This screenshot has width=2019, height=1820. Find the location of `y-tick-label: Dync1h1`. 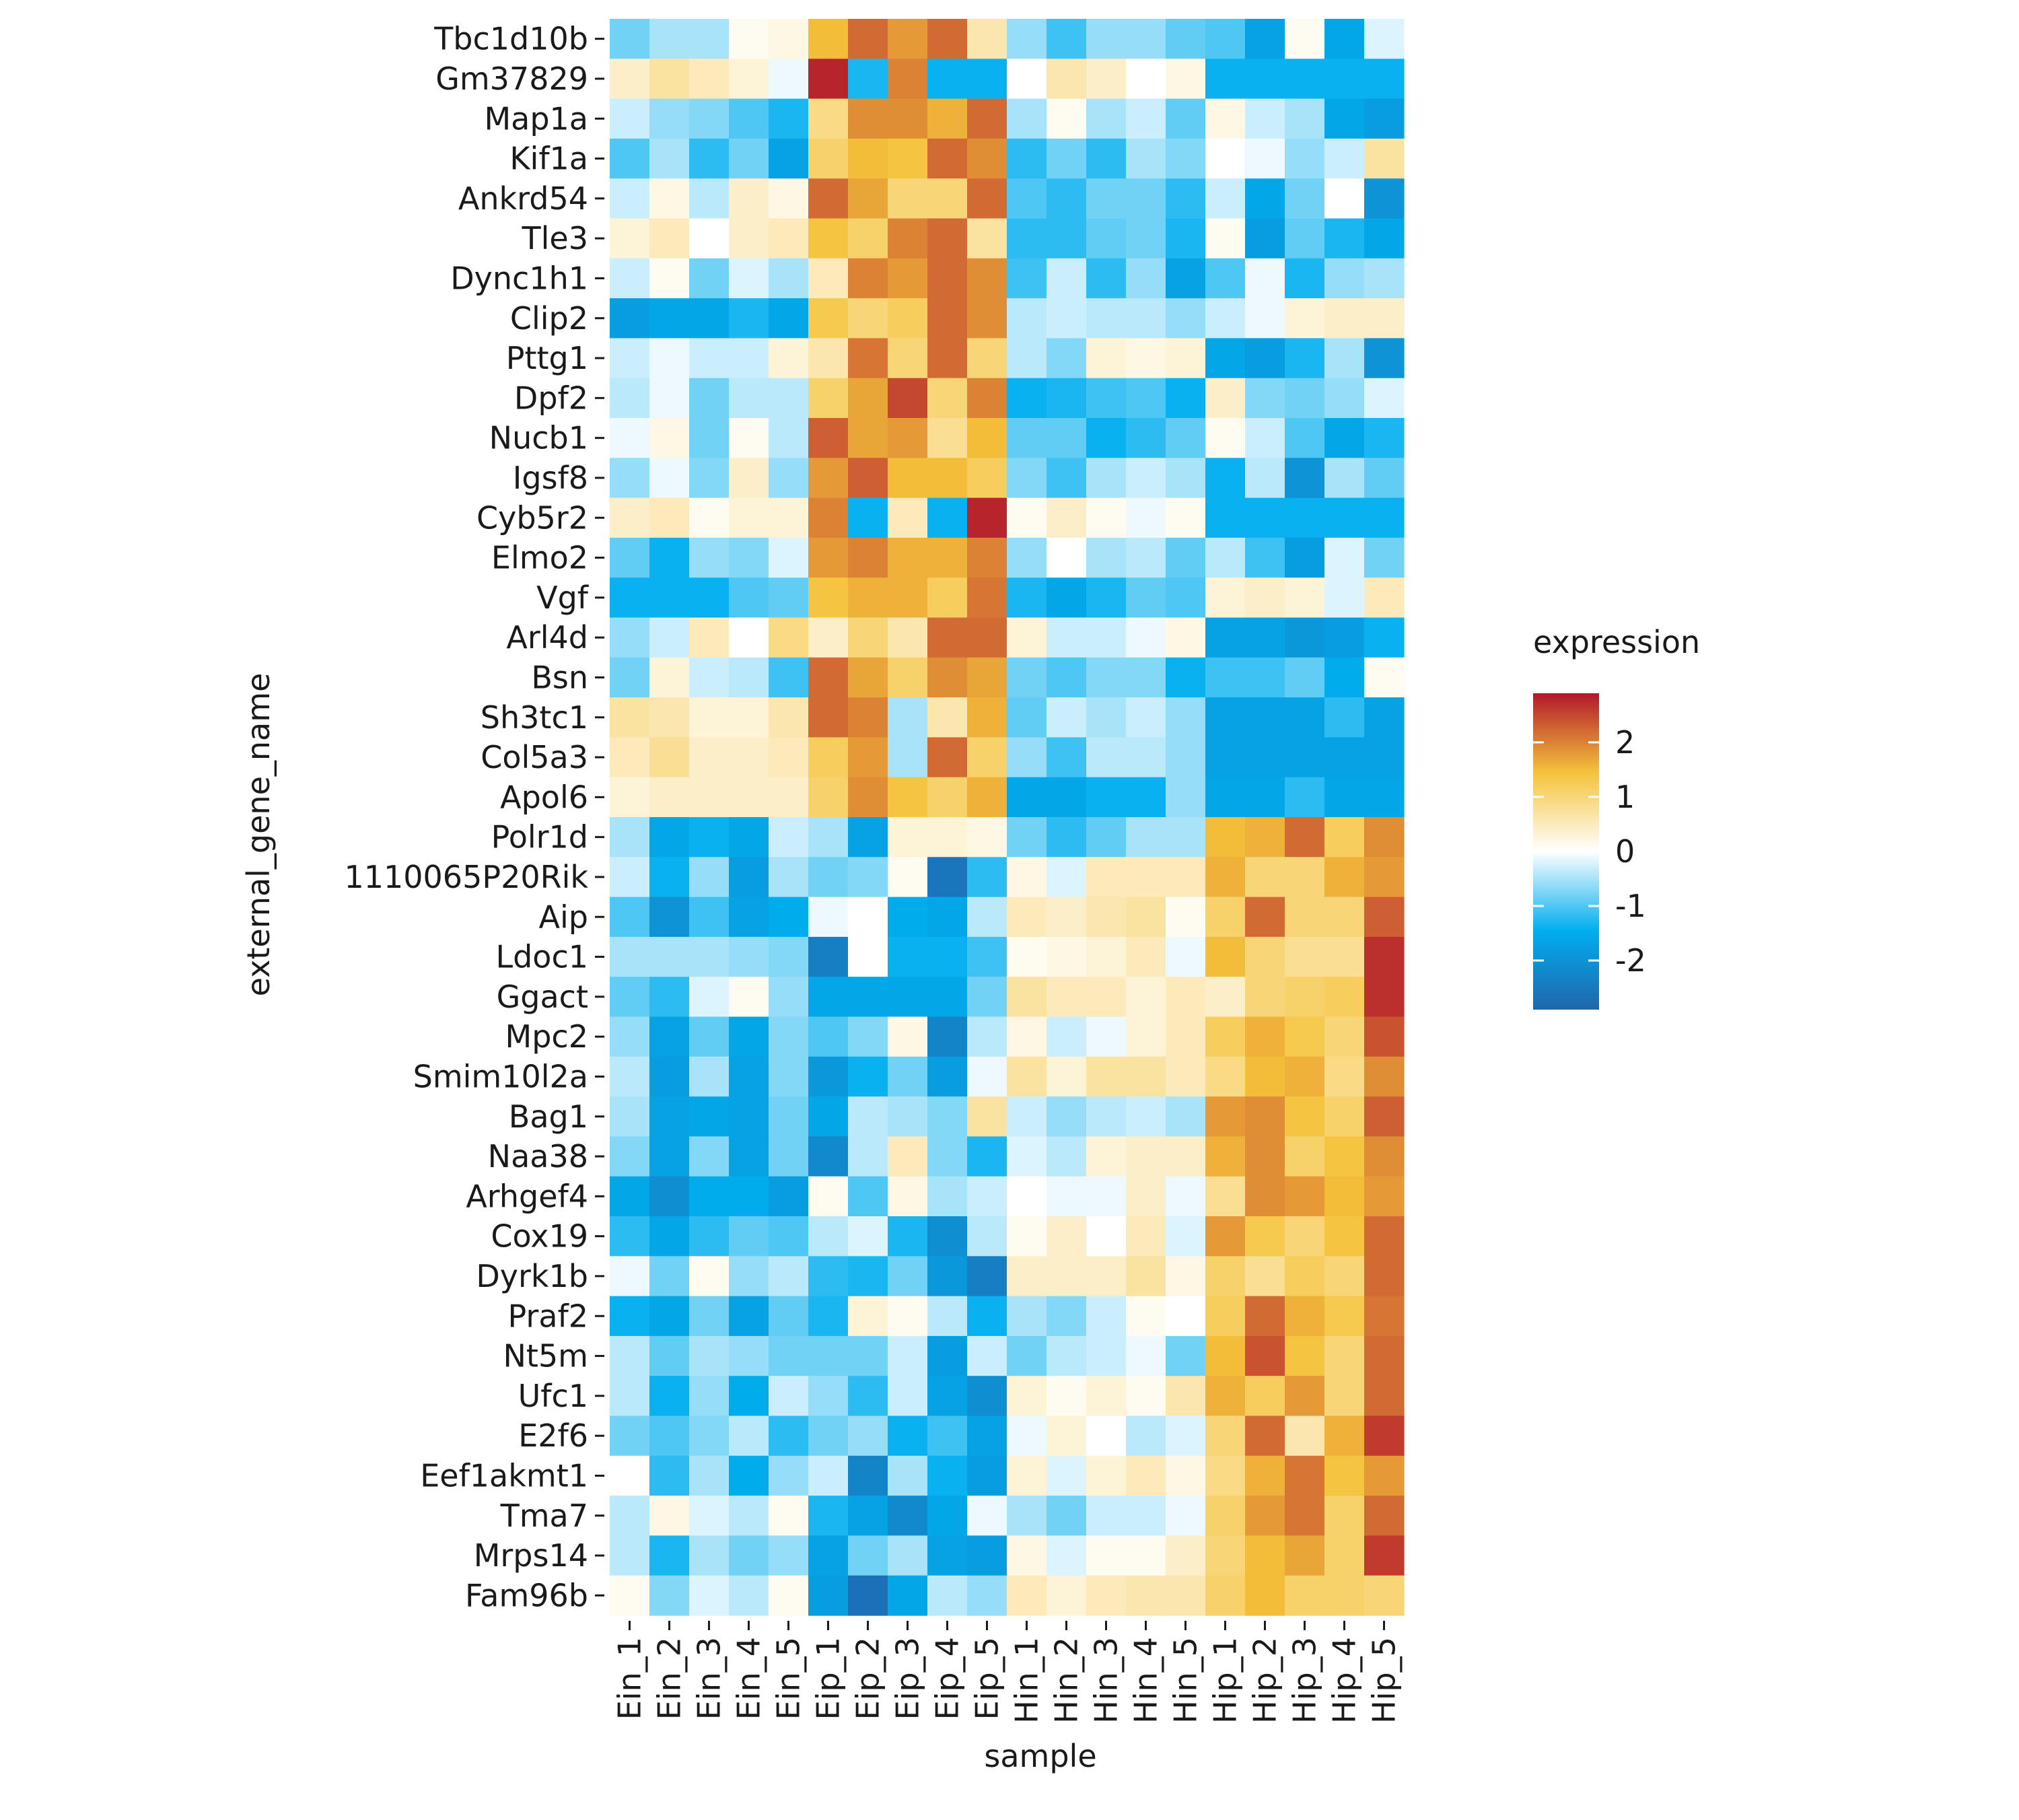

y-tick-label: Dync1h1 is located at coordinates (519, 278).